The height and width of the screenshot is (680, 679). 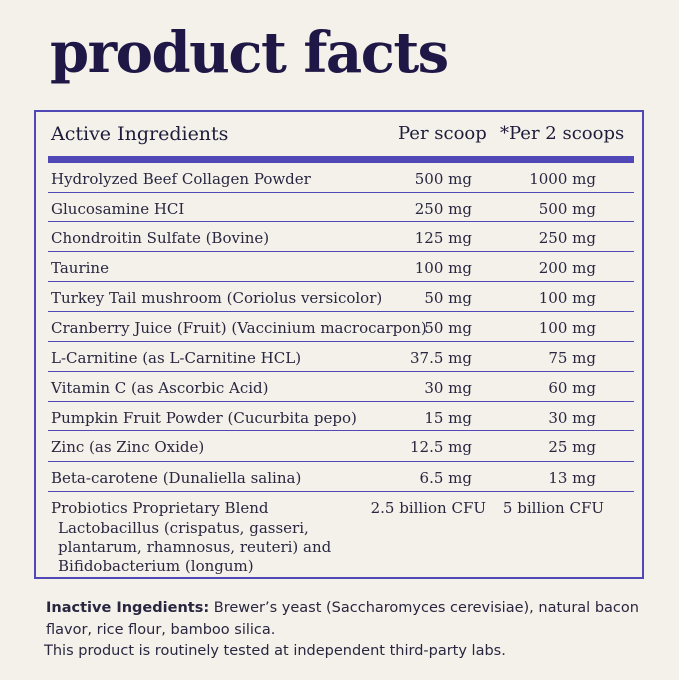 I want to click on ingredient-name: Glucosamine HCI, so click(x=118, y=209).